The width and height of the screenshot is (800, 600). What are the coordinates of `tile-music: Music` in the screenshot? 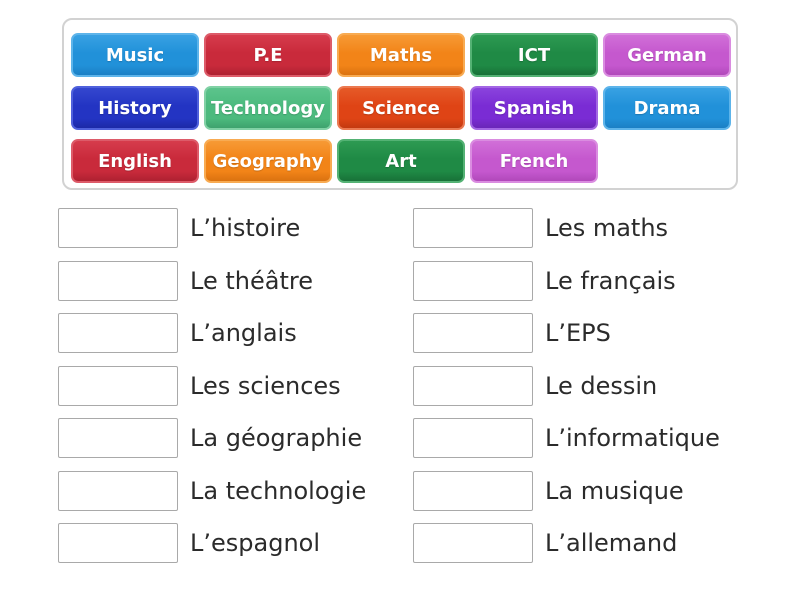 It's located at (135, 55).